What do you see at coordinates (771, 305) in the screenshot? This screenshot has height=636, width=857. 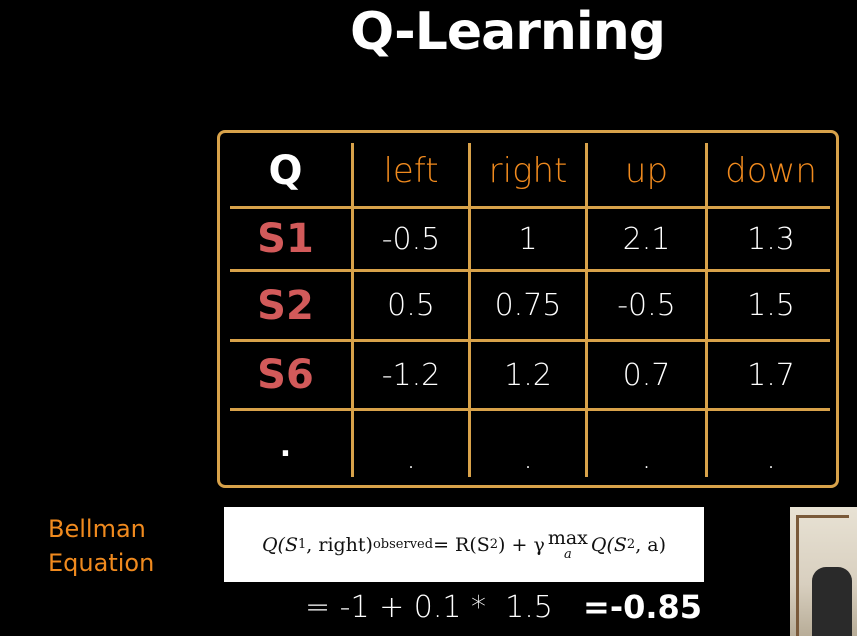 I see `q-value-cell: 1.5` at bounding box center [771, 305].